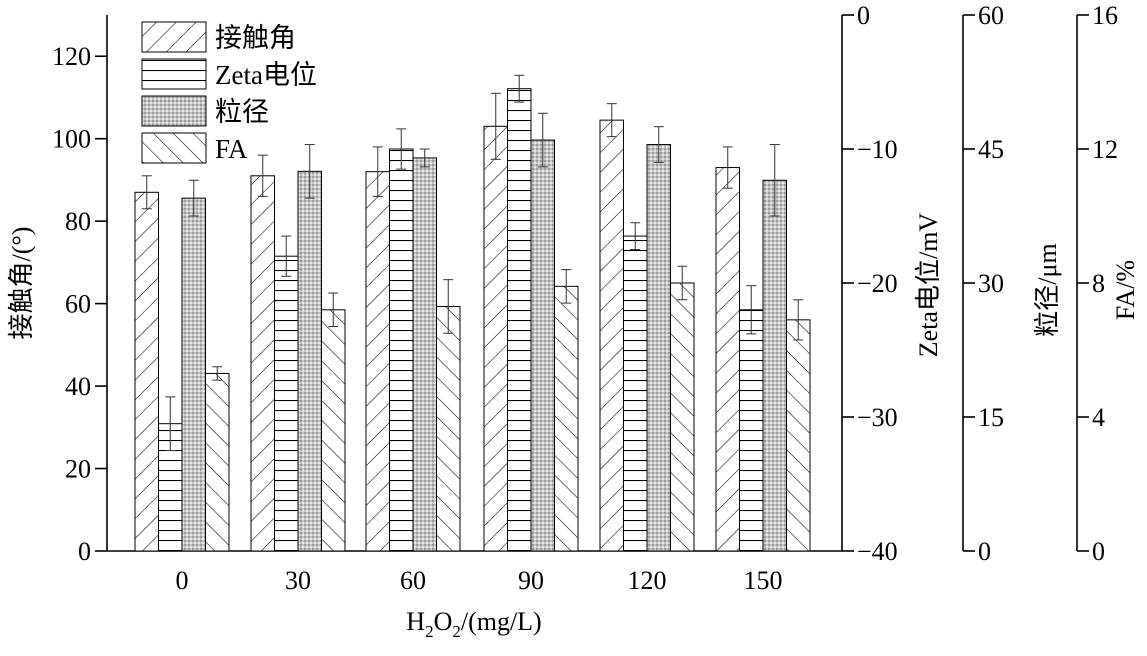 Image resolution: width=1147 pixels, height=656 pixels. Describe the element at coordinates (231, 149) in the screenshot. I see `legend-label: FA` at that location.